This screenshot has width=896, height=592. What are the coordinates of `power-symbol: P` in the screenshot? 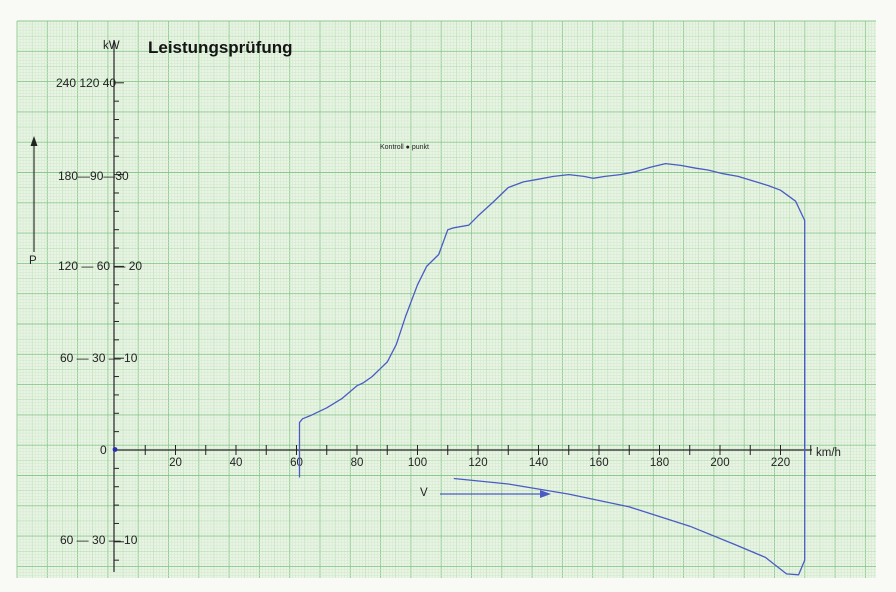 It's located at (33, 261).